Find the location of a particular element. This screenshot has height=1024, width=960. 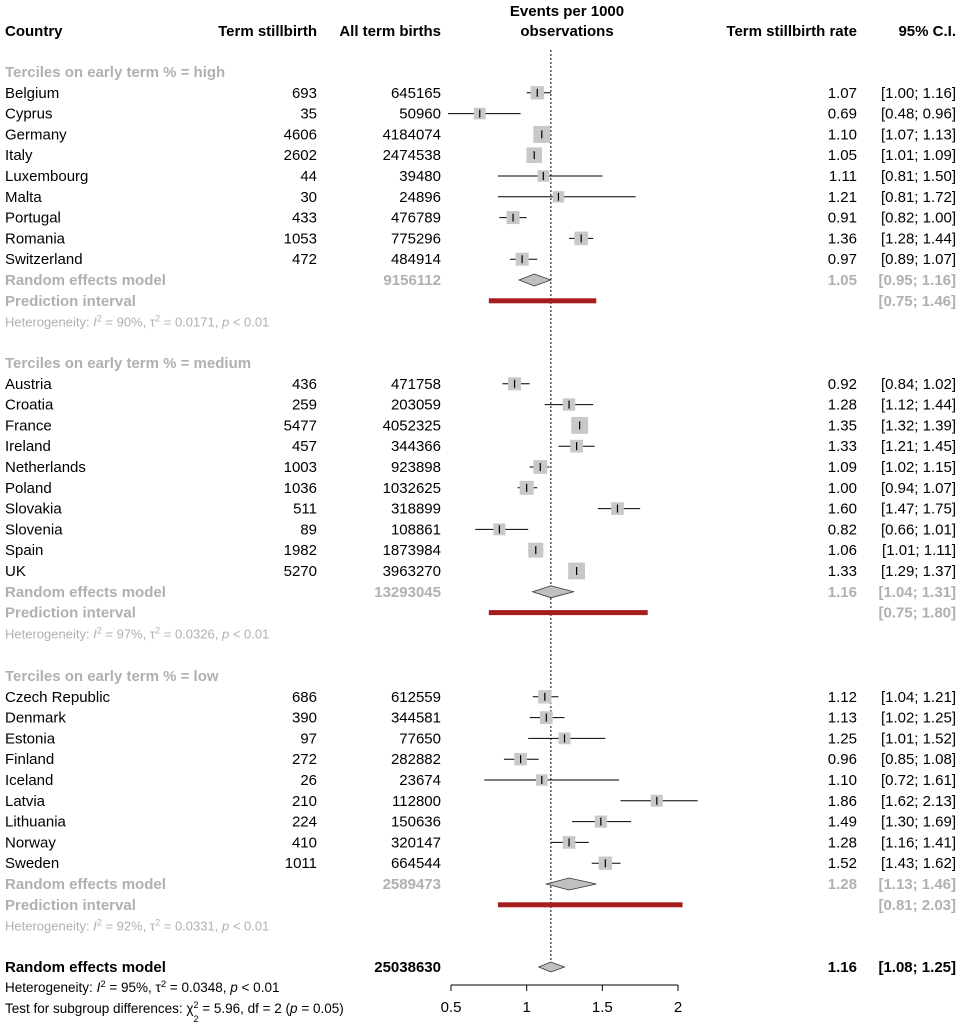

random-effects-total: 2589473 is located at coordinates (412, 884).